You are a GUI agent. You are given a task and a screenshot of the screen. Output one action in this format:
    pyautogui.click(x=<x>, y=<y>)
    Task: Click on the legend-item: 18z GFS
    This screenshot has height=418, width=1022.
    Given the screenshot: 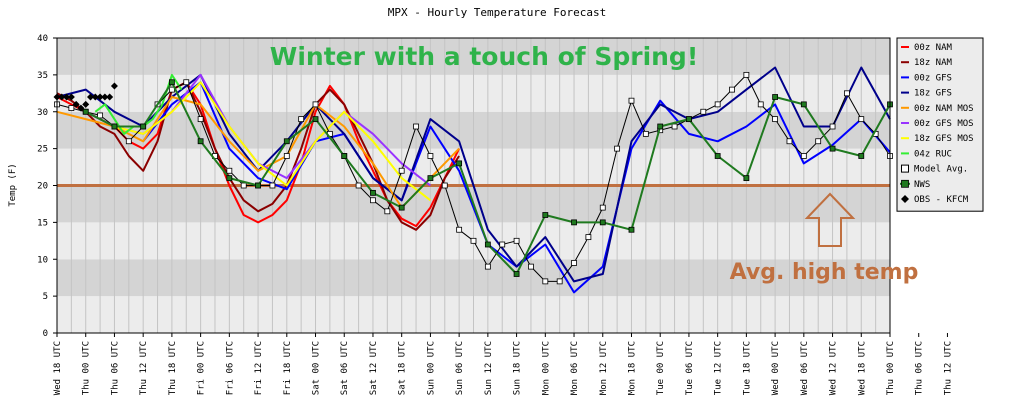 What is the action you would take?
    pyautogui.click(x=926, y=94)
    